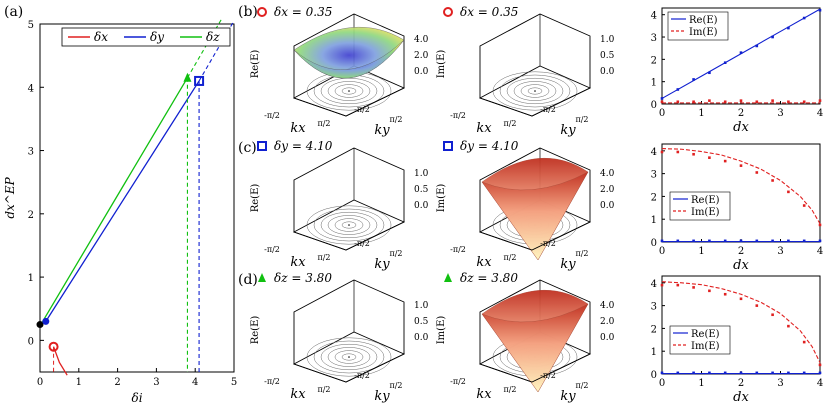 This screenshot has width=830, height=408. I want to click on right-chart-c-right: 0 1 2 3 4 0 1 2 3 4 dx Re(E)Im(E), so click(737, 208).